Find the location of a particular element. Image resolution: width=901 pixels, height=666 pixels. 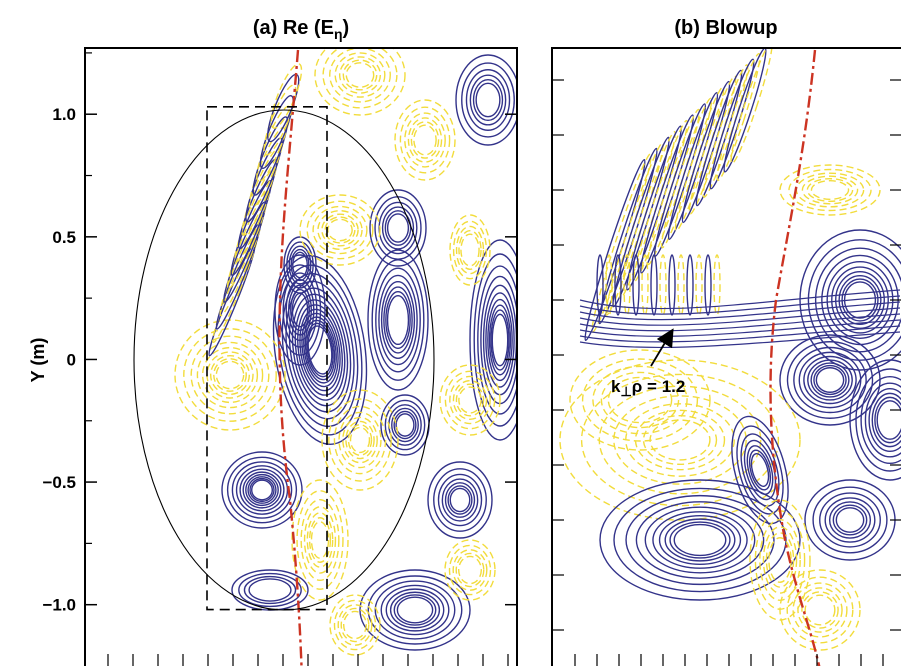

kperp-annotation: k⊥ρ = 1.2 is located at coordinates (648, 363).